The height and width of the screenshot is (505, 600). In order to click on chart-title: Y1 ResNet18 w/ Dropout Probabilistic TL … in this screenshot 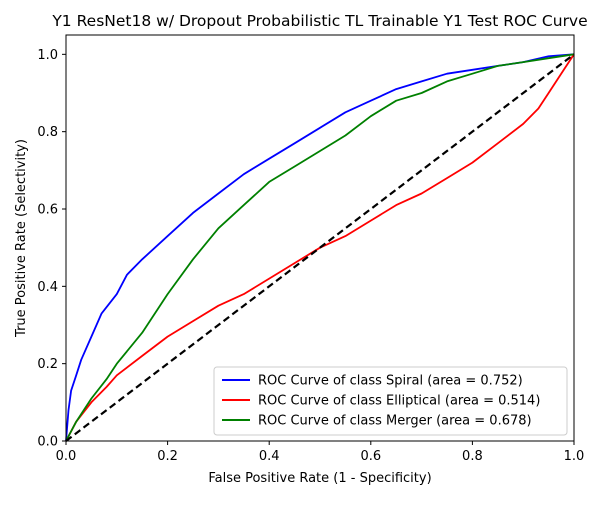, I will do `click(319, 21)`.